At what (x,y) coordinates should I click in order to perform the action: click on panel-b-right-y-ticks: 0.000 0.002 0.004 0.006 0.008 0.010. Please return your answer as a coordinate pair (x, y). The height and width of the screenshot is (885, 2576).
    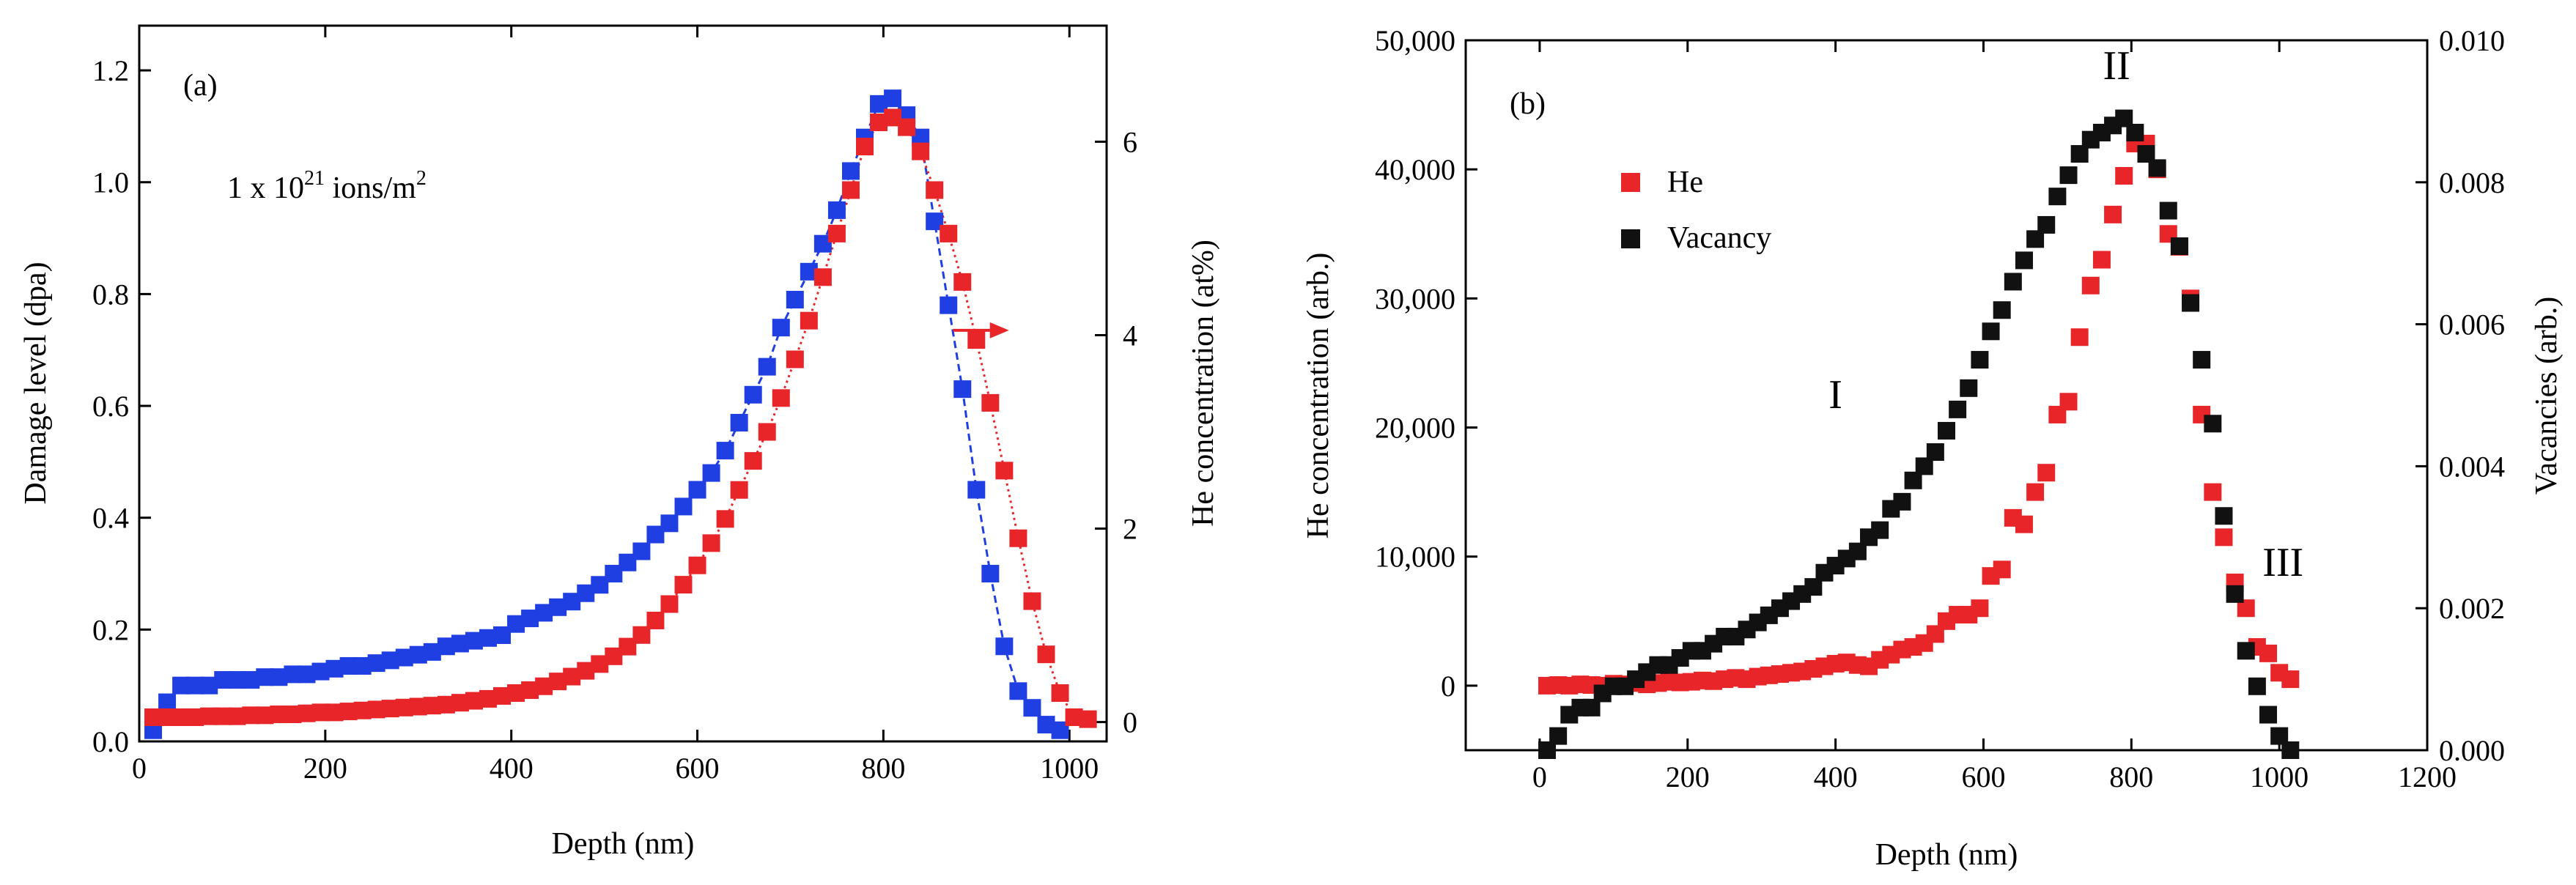
    Looking at the image, I should click on (2460, 395).